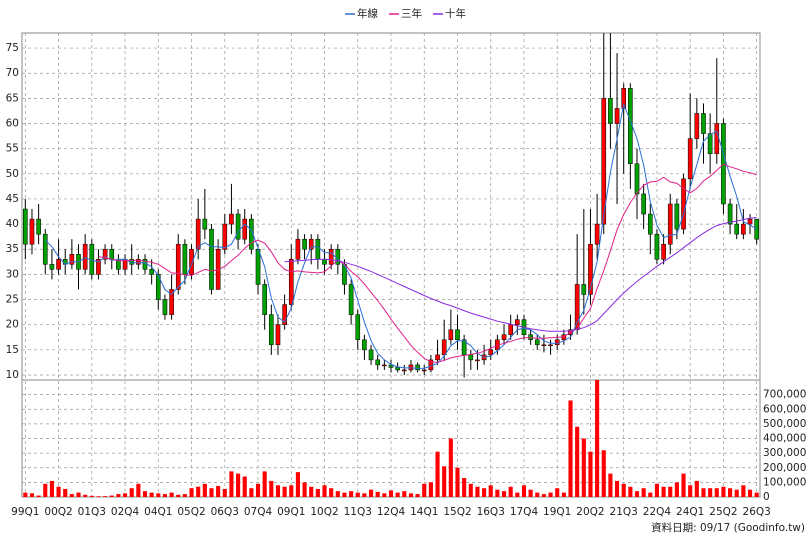  Describe the element at coordinates (757, 512) in the screenshot. I see `x-tick-label: 26Q3` at that location.